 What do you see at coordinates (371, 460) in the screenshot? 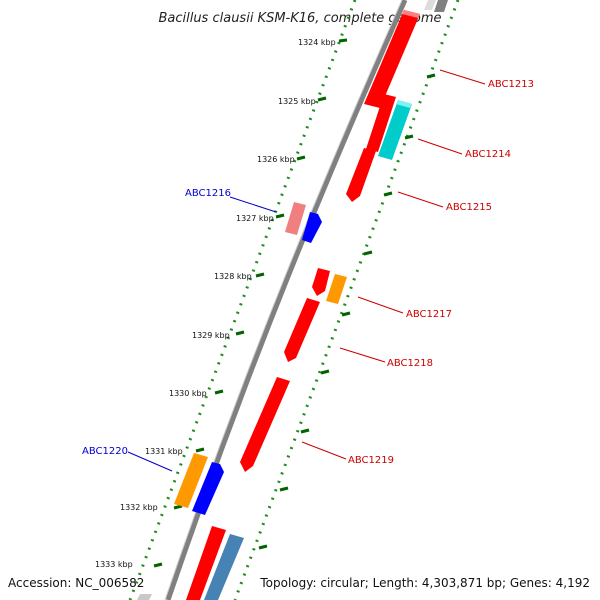
I see `gene-label: ABC1219` at bounding box center [371, 460].